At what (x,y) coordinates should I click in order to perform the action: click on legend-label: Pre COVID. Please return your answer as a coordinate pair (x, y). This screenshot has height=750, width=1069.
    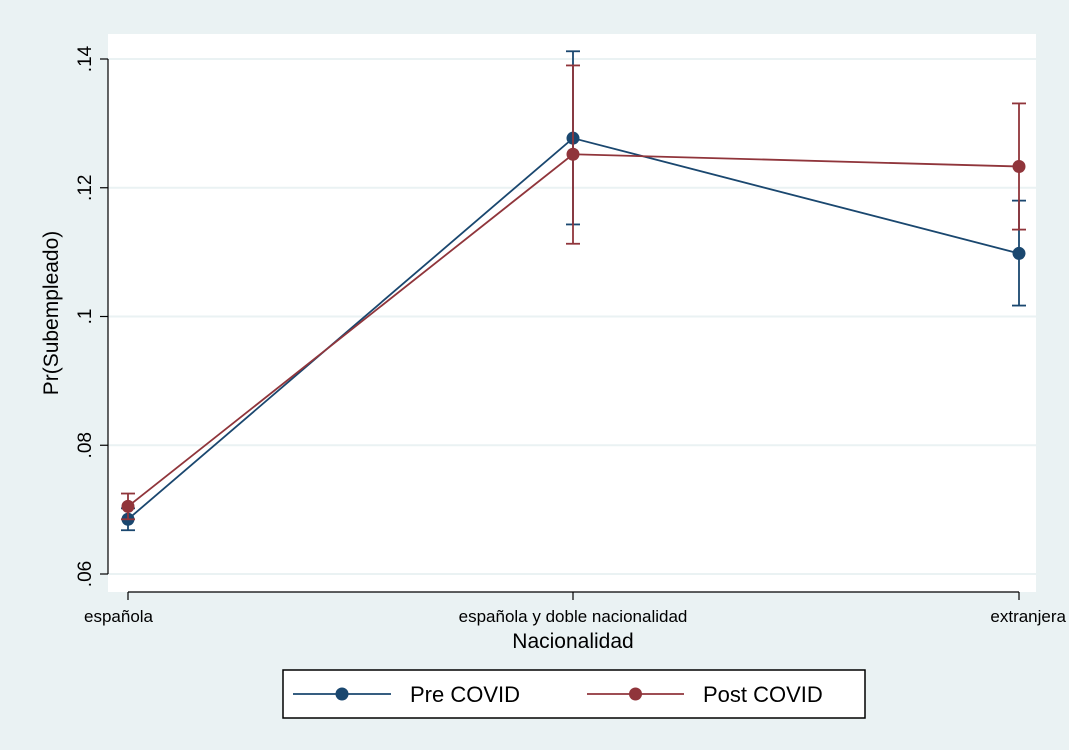
    Looking at the image, I should click on (465, 694).